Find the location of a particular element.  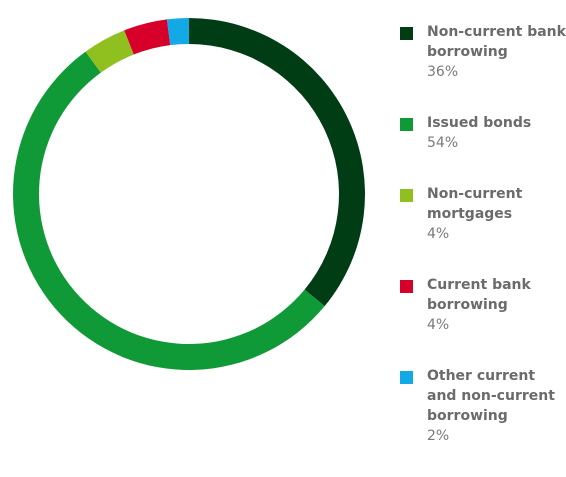

legend-item: Issued bonds 54% is located at coordinates (483, 133).